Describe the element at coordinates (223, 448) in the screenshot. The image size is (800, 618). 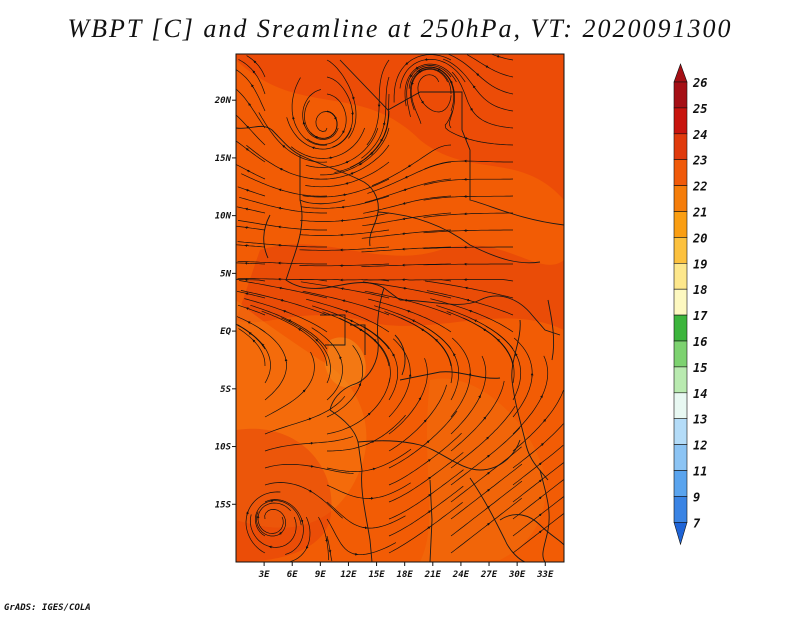
I see `lat-tick-label: 10S` at that location.